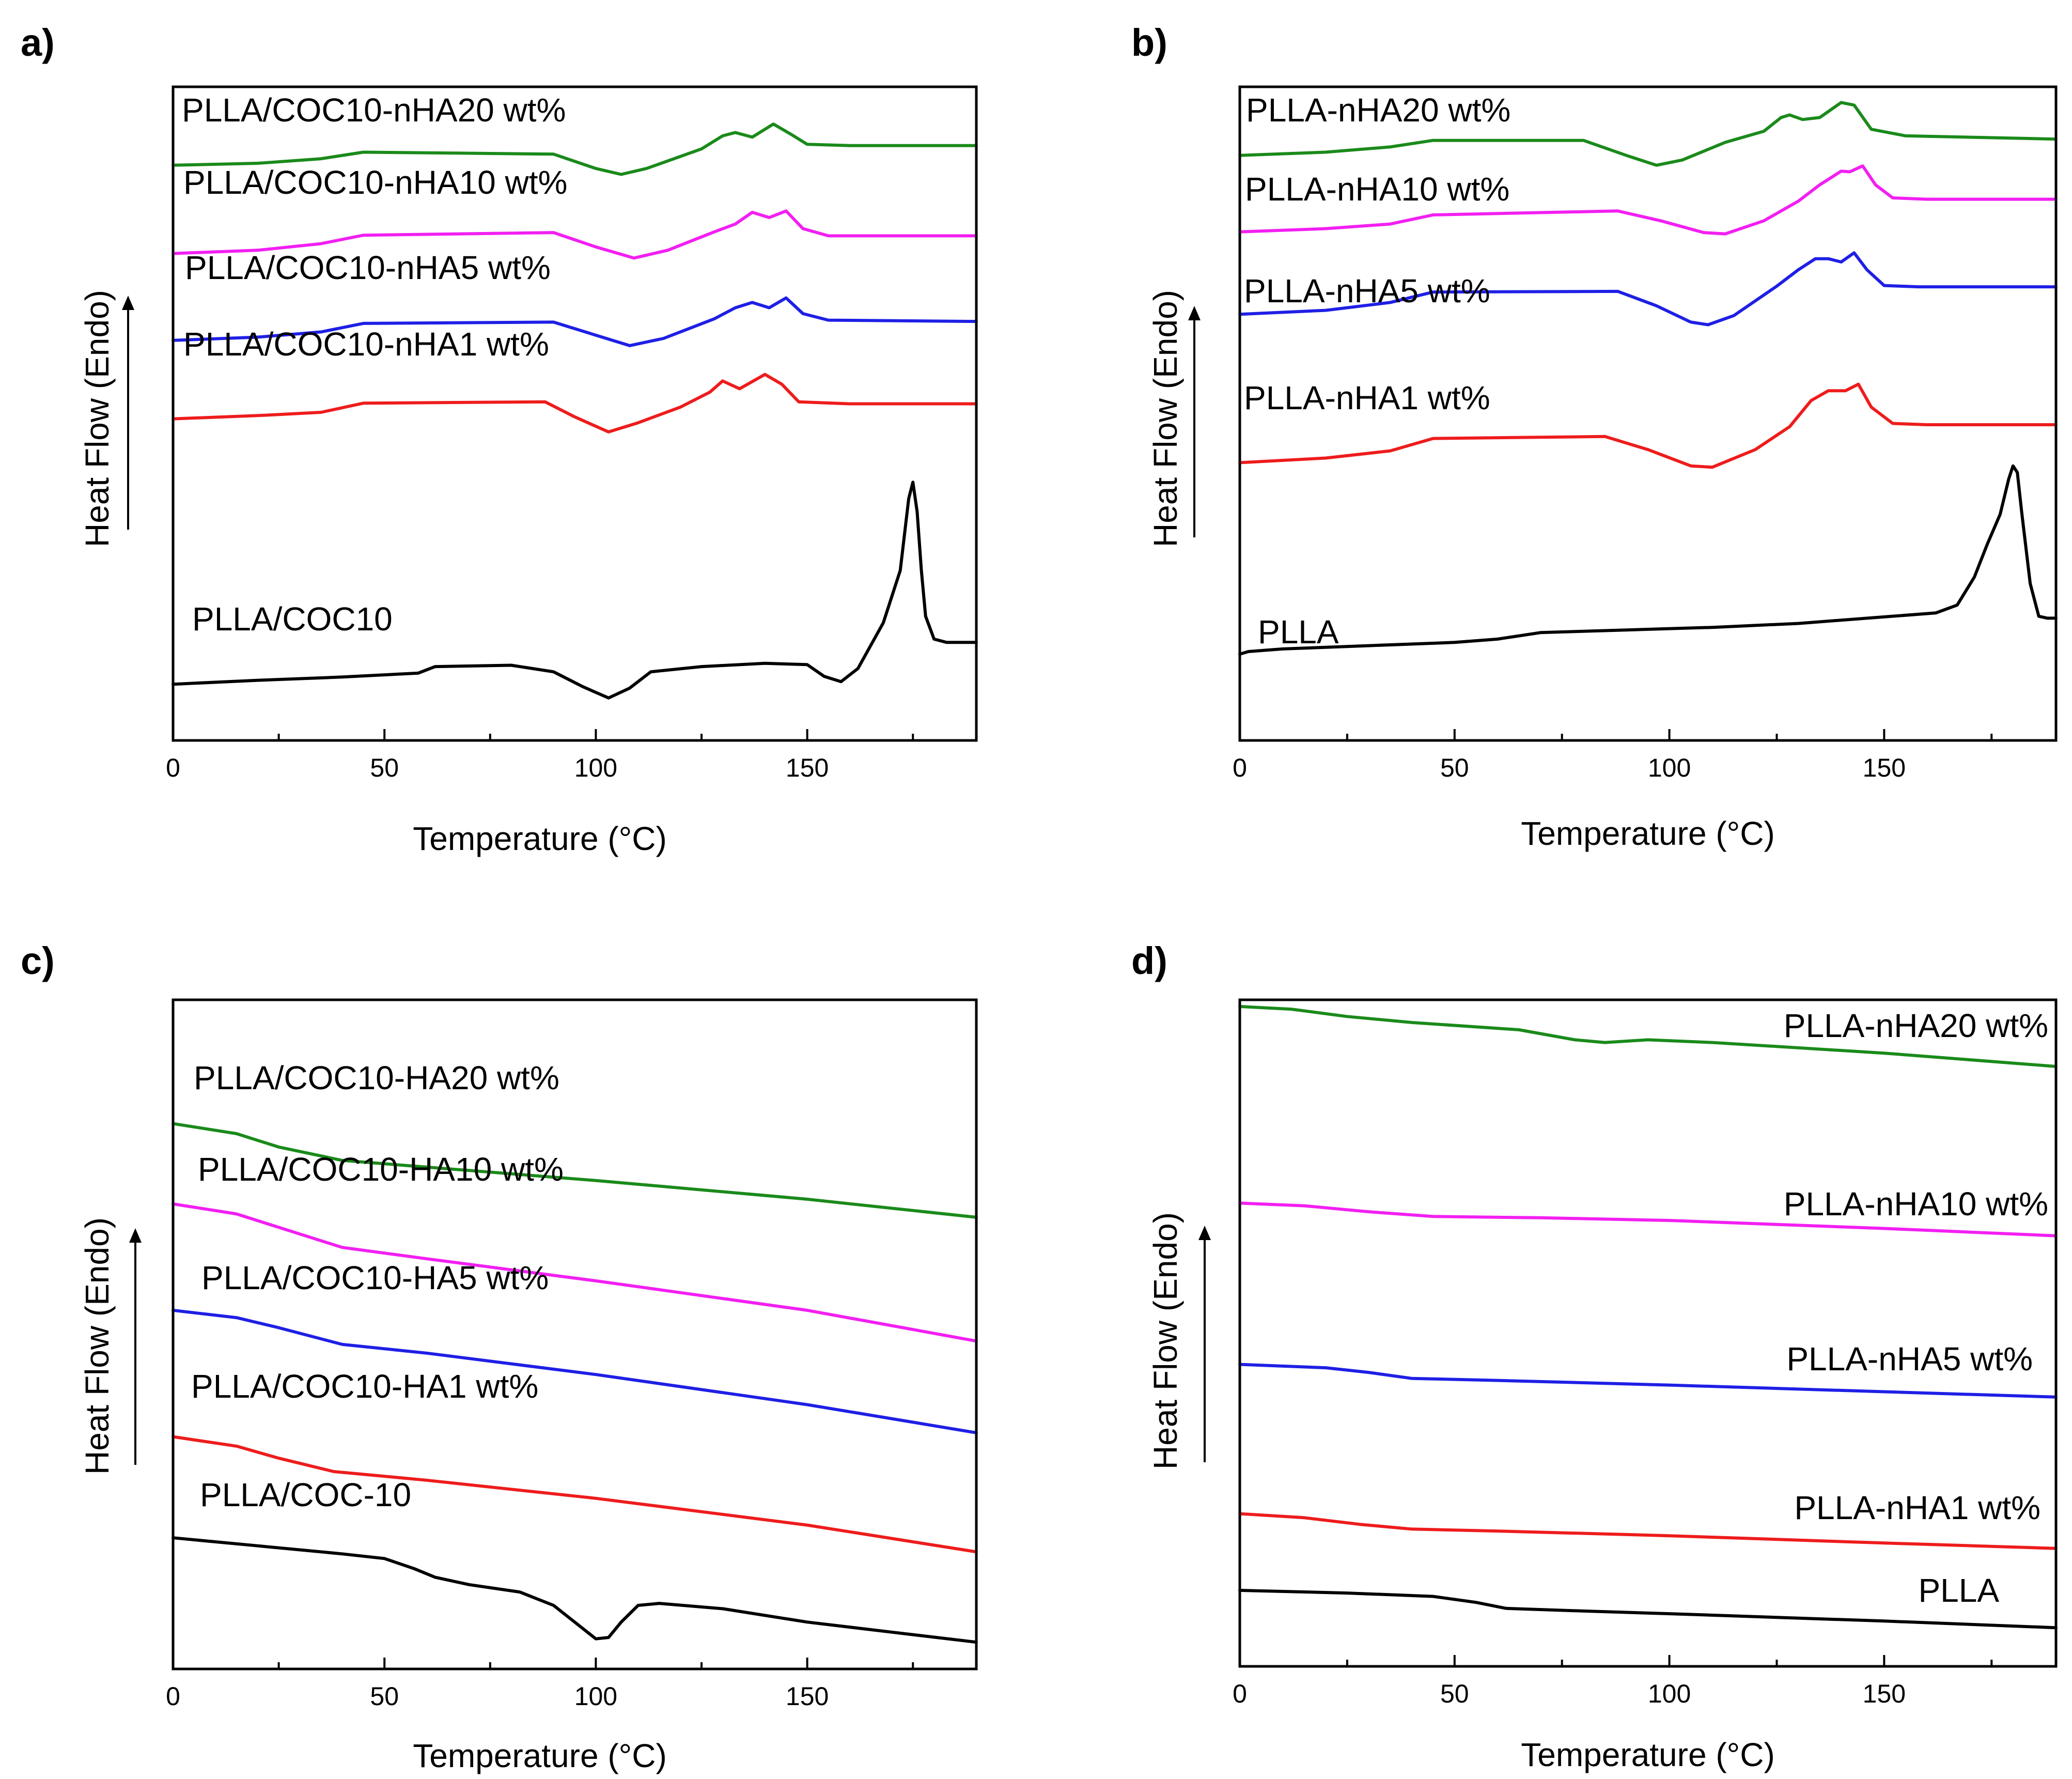 Image resolution: width=2072 pixels, height=1779 pixels. What do you see at coordinates (1165, 419) in the screenshot?
I see `panel-b-ylabel: Heat Flow (Endo)` at bounding box center [1165, 419].